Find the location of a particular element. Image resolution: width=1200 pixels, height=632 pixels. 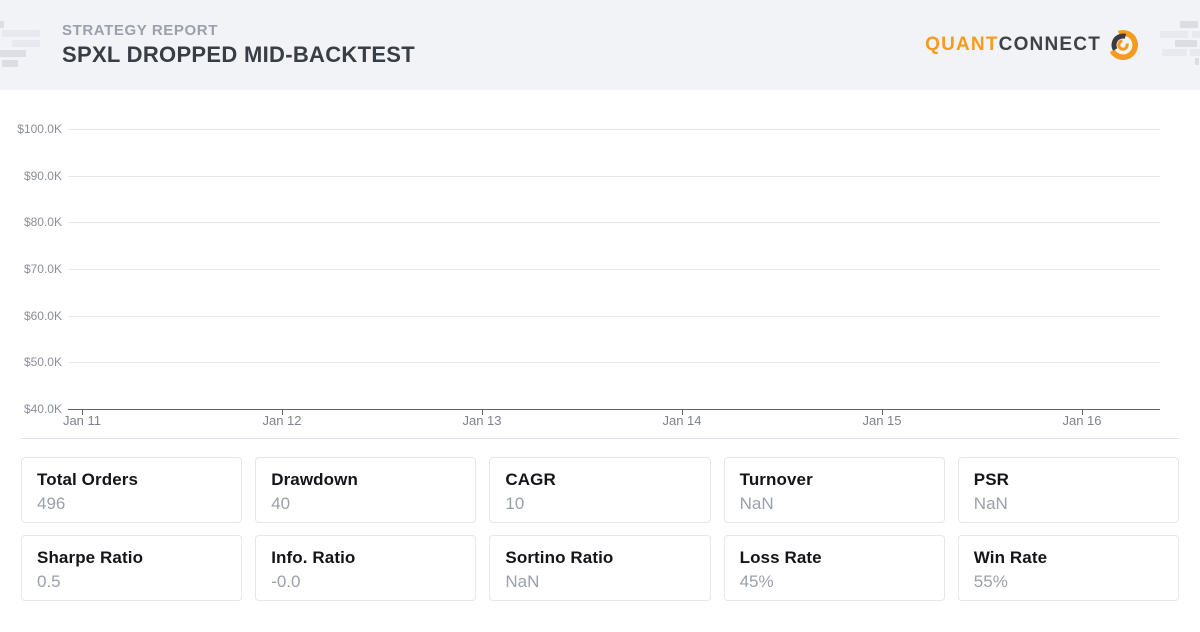

stat-card-total-orders: Total Orders 496 is located at coordinates (132, 490).